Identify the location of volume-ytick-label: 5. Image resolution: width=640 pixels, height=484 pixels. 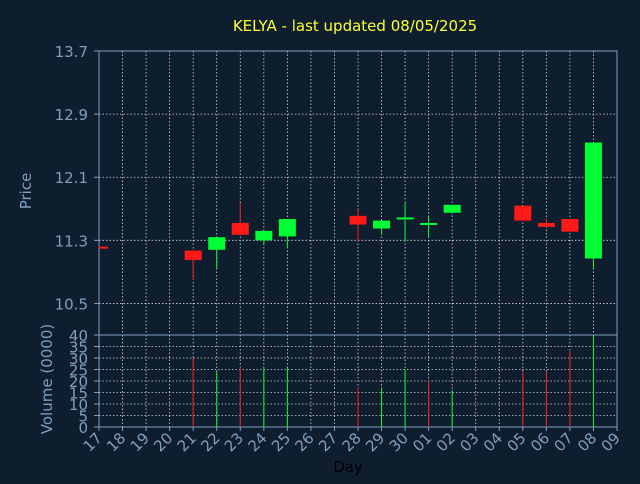
(83, 417).